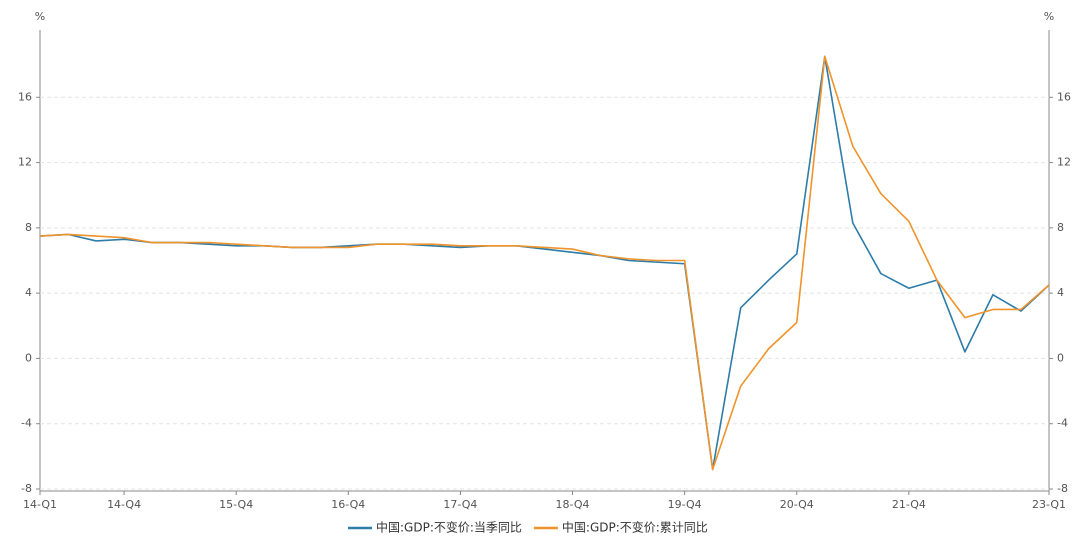 This screenshot has height=538, width=1080. Describe the element at coordinates (1049, 16) in the screenshot. I see `y2-unit: %` at that location.